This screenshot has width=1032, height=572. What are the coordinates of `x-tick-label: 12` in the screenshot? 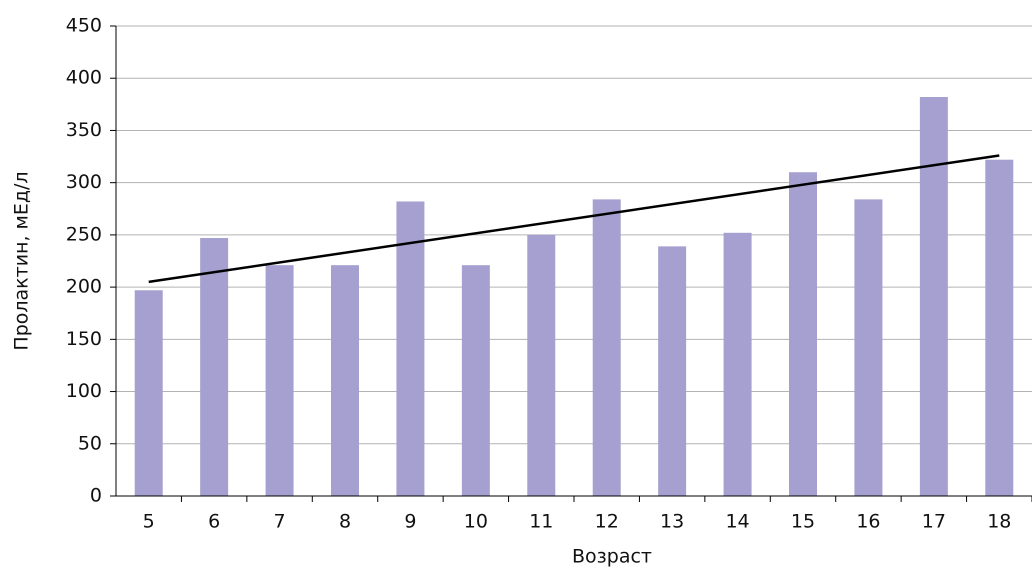 It's located at (607, 522).